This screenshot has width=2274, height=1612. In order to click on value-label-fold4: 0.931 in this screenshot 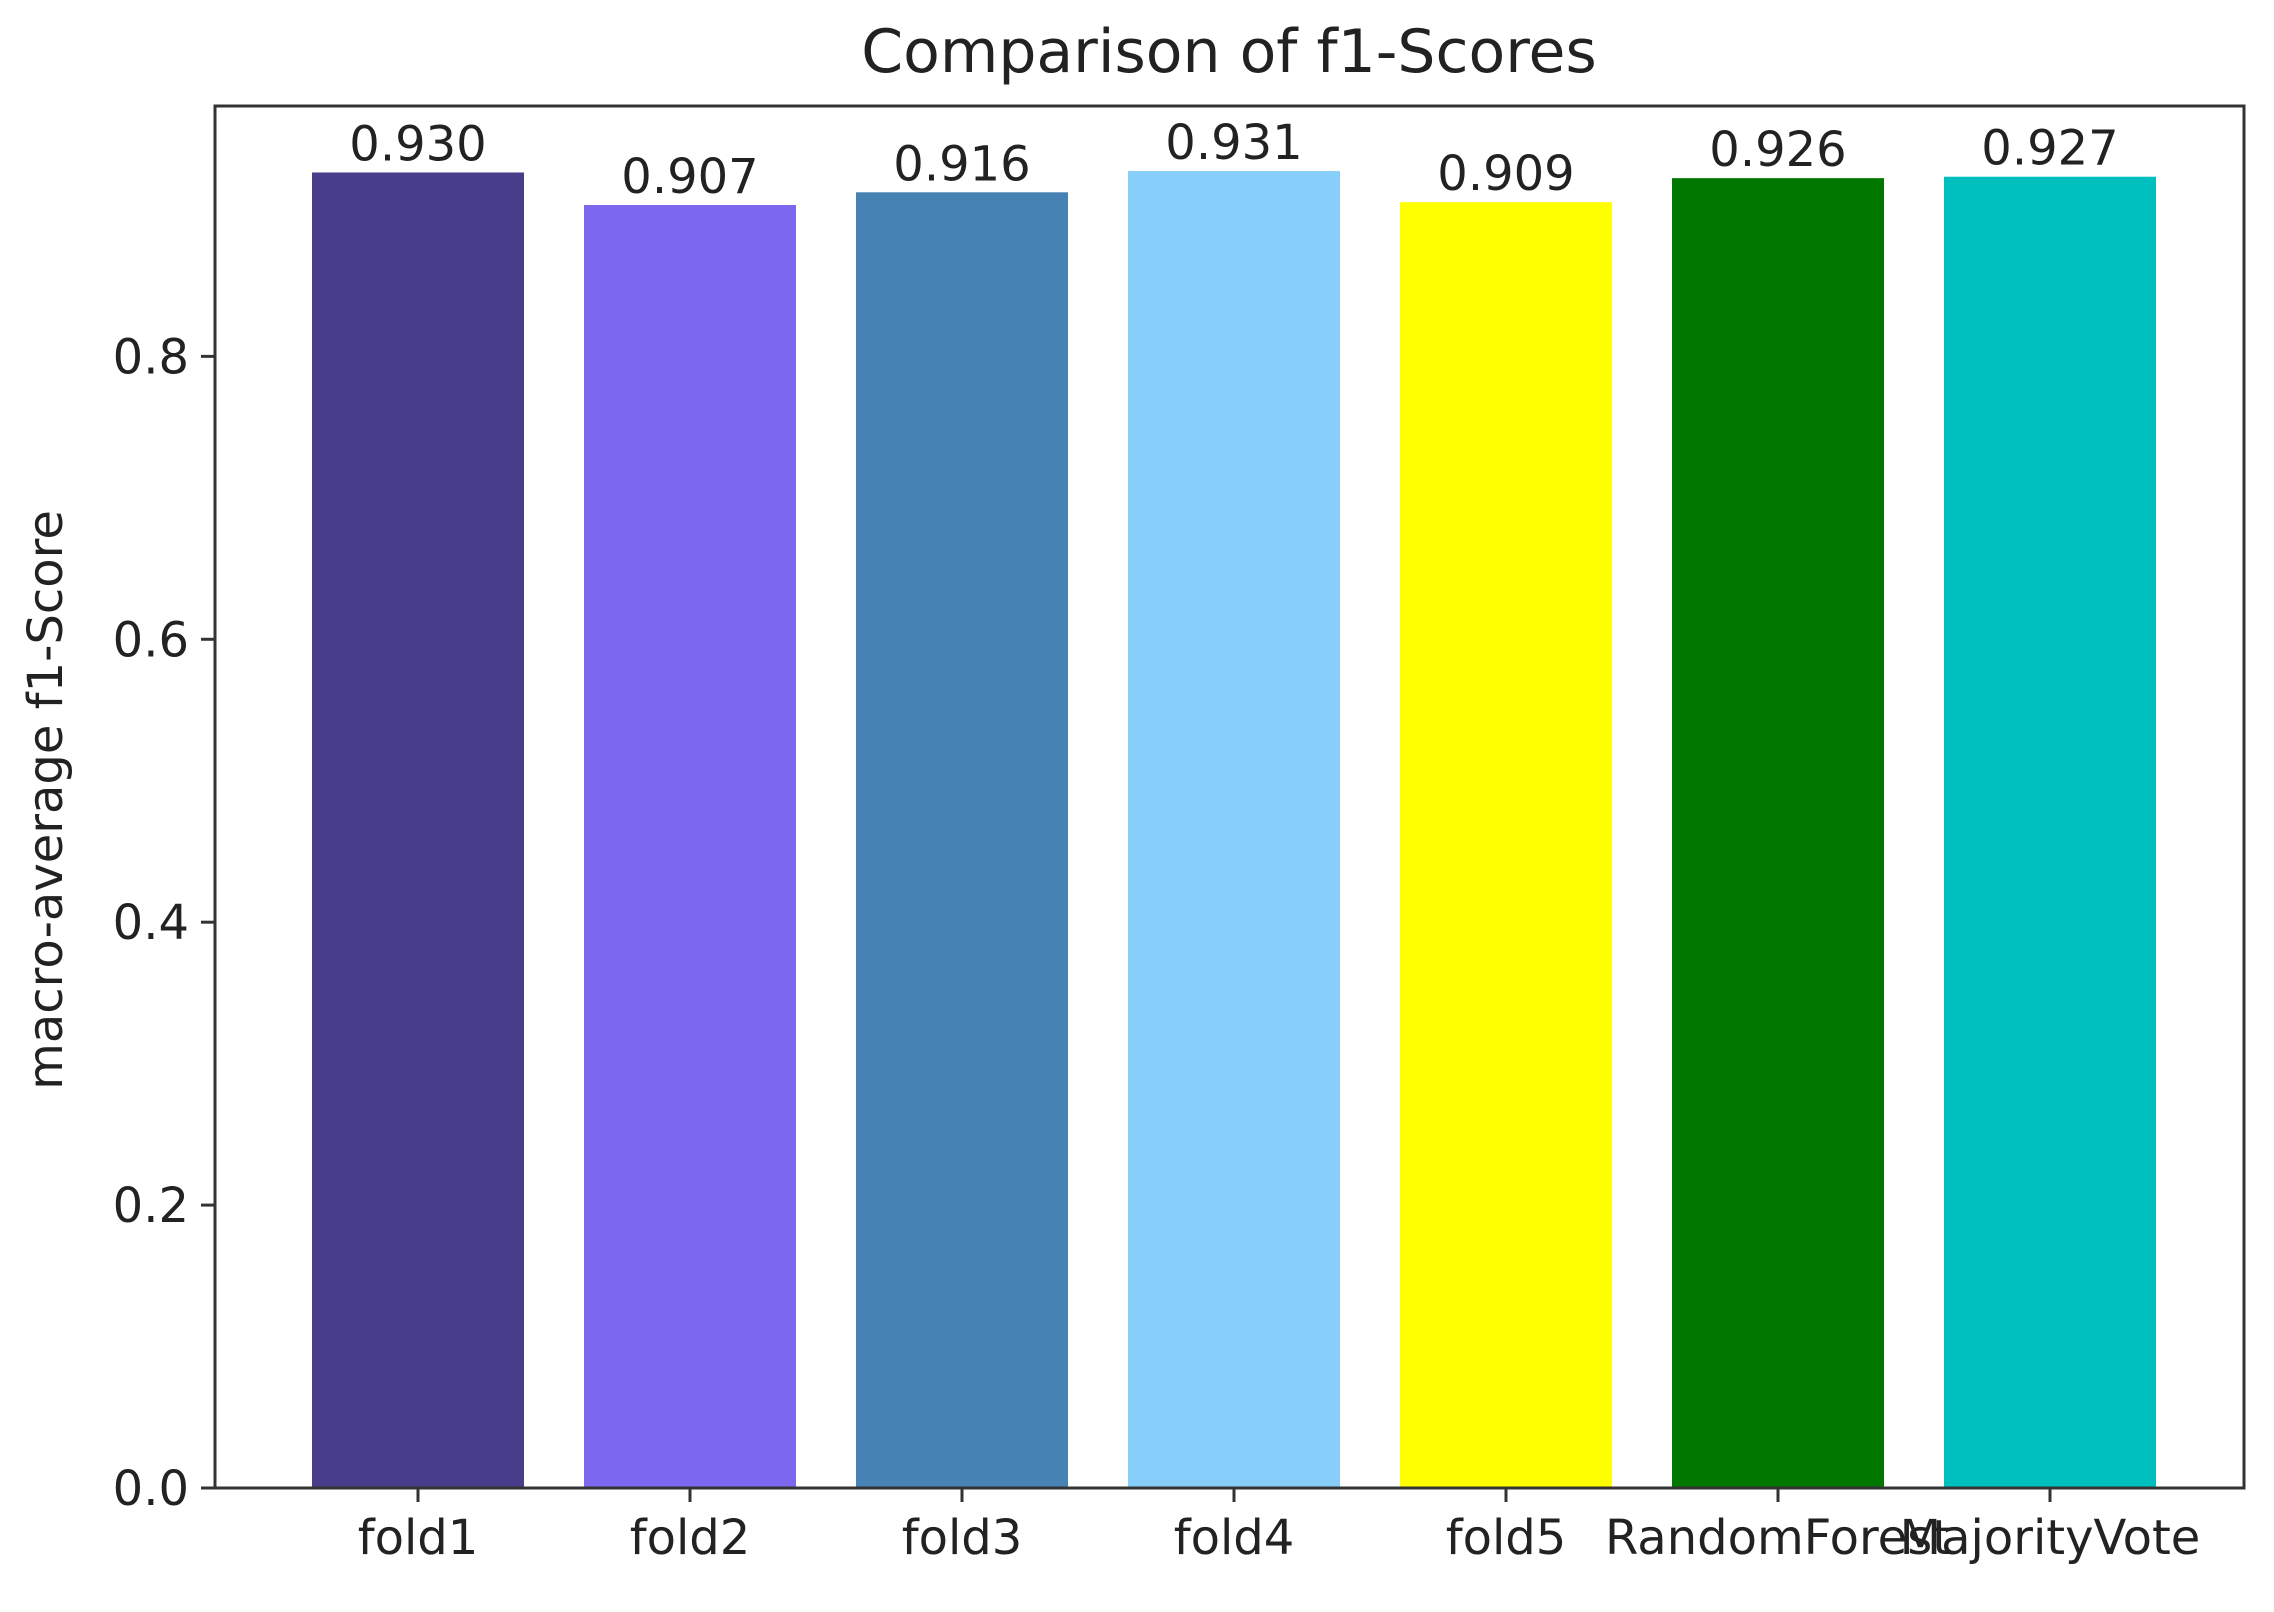, I will do `click(1233, 143)`.